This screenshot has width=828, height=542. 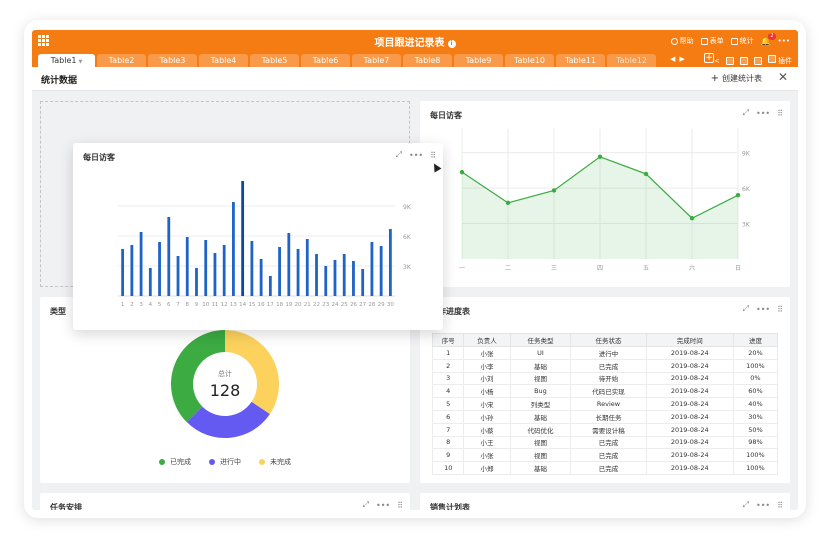 I want to click on table-row: 2 小李 基础 已完成 2019-08-24 100%, so click(x=605, y=365).